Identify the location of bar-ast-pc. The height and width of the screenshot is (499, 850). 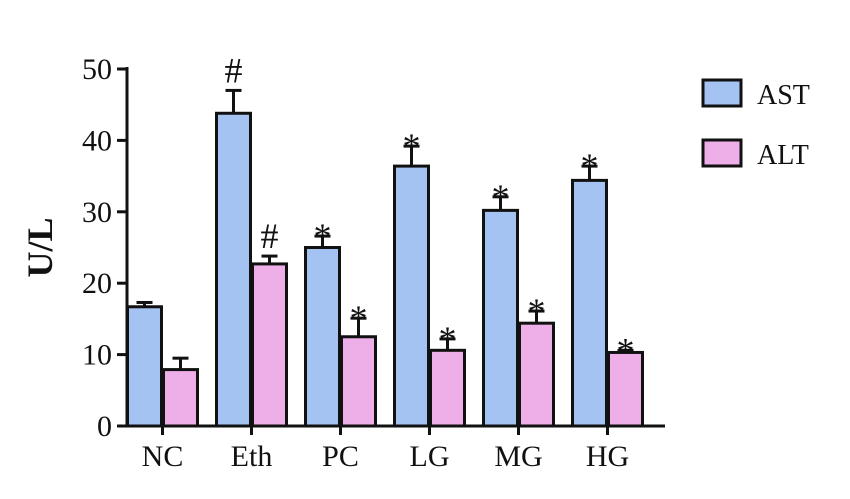
(322, 337).